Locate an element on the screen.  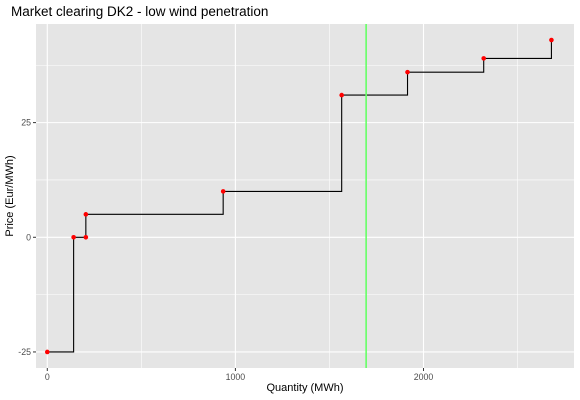
y-tick-label: 0 is located at coordinates (28, 237).